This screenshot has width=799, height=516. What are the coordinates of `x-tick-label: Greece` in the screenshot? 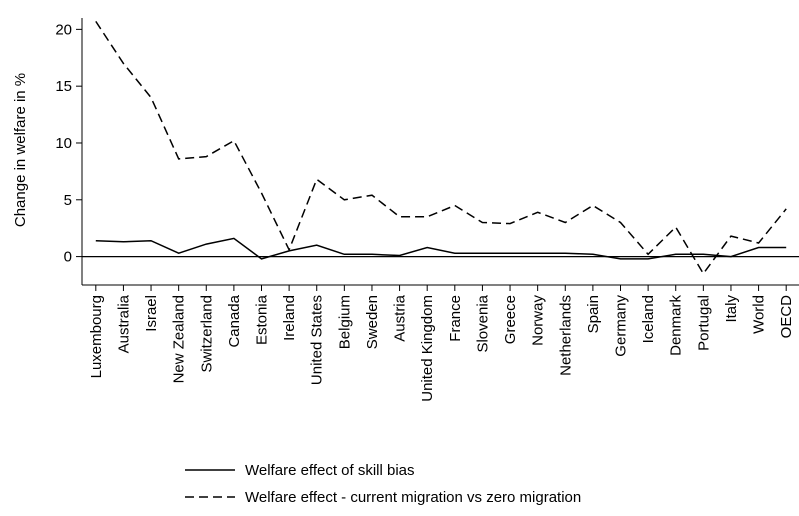 It's located at (510, 319).